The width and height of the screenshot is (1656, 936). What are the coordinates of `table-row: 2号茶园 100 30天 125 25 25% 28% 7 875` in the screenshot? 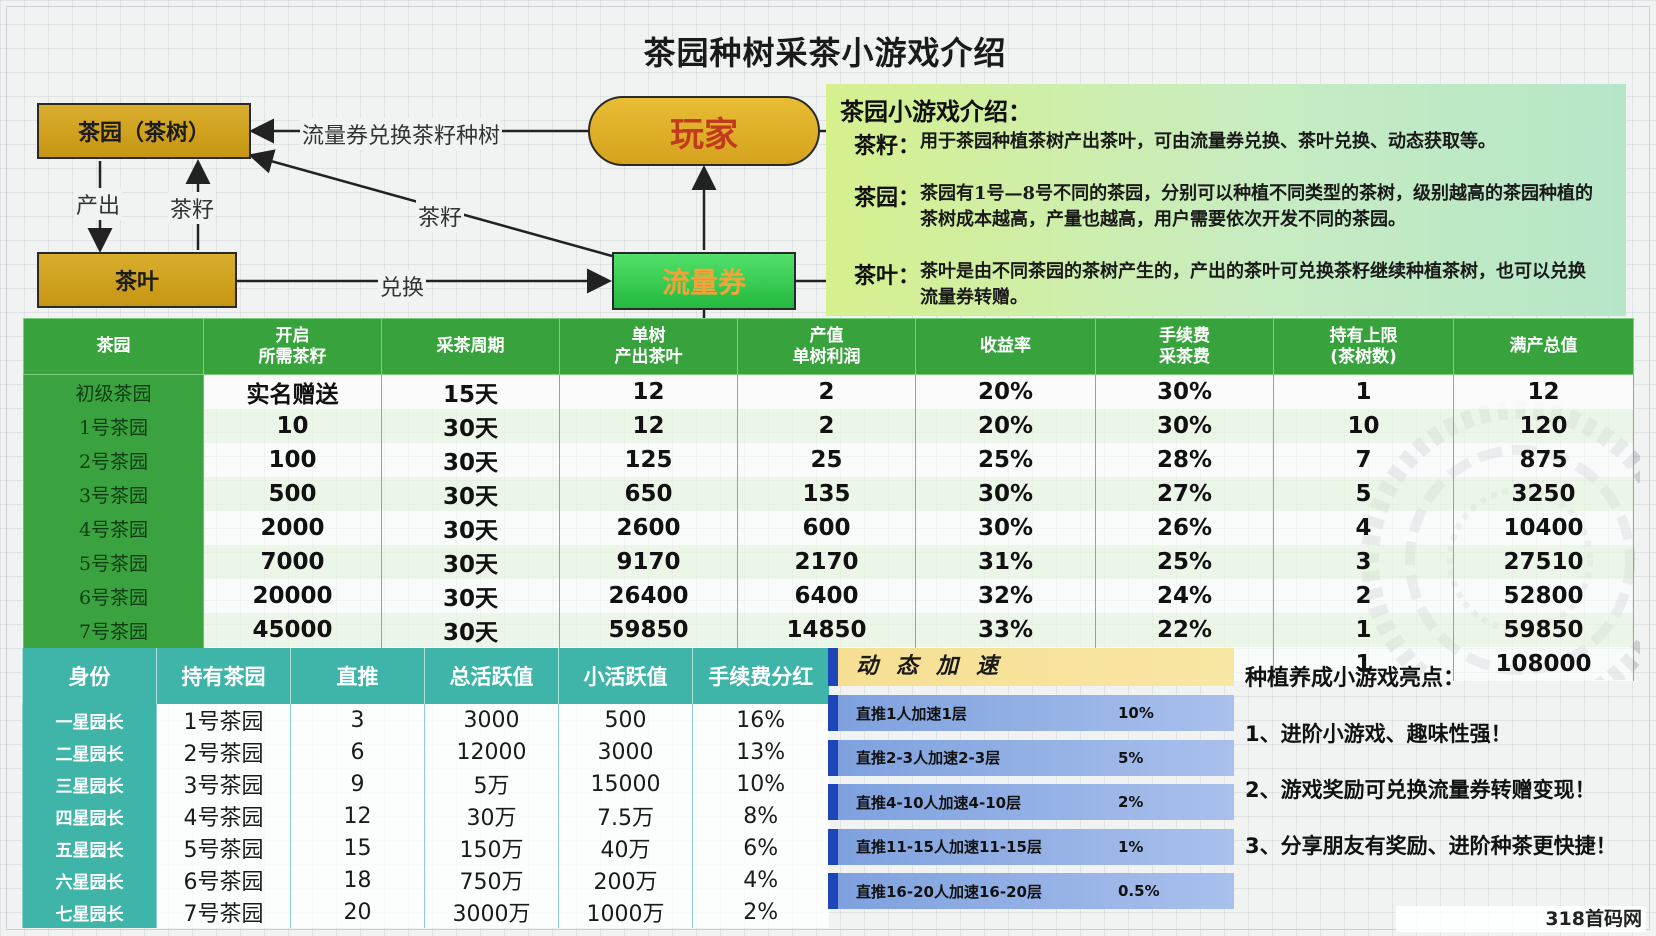 It's located at (828, 460).